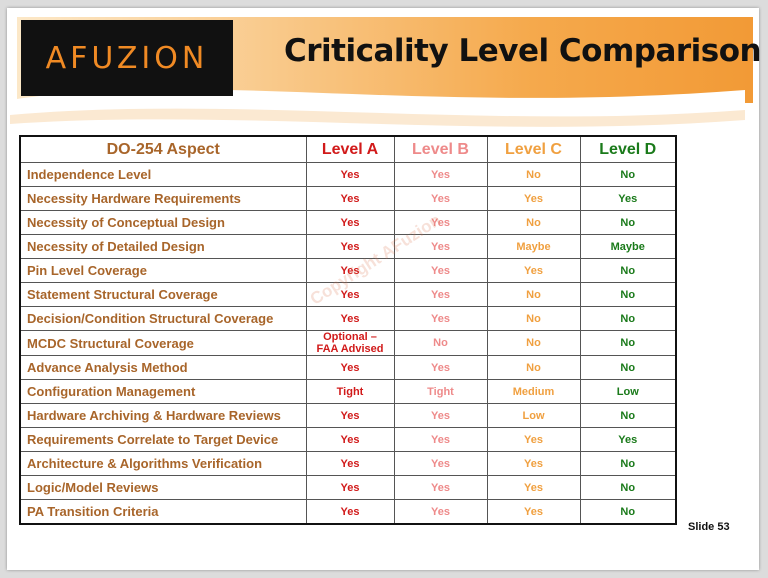  I want to click on cell-level-a-line2: FAA Advised, so click(350, 349).